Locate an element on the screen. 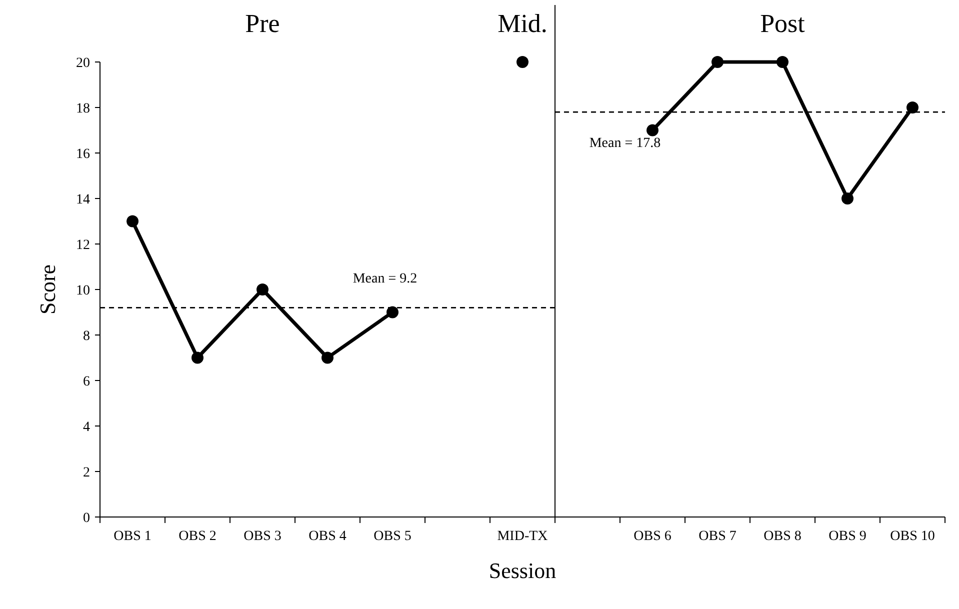 This screenshot has width=959, height=609. y-axis-title: Score is located at coordinates (47, 289).